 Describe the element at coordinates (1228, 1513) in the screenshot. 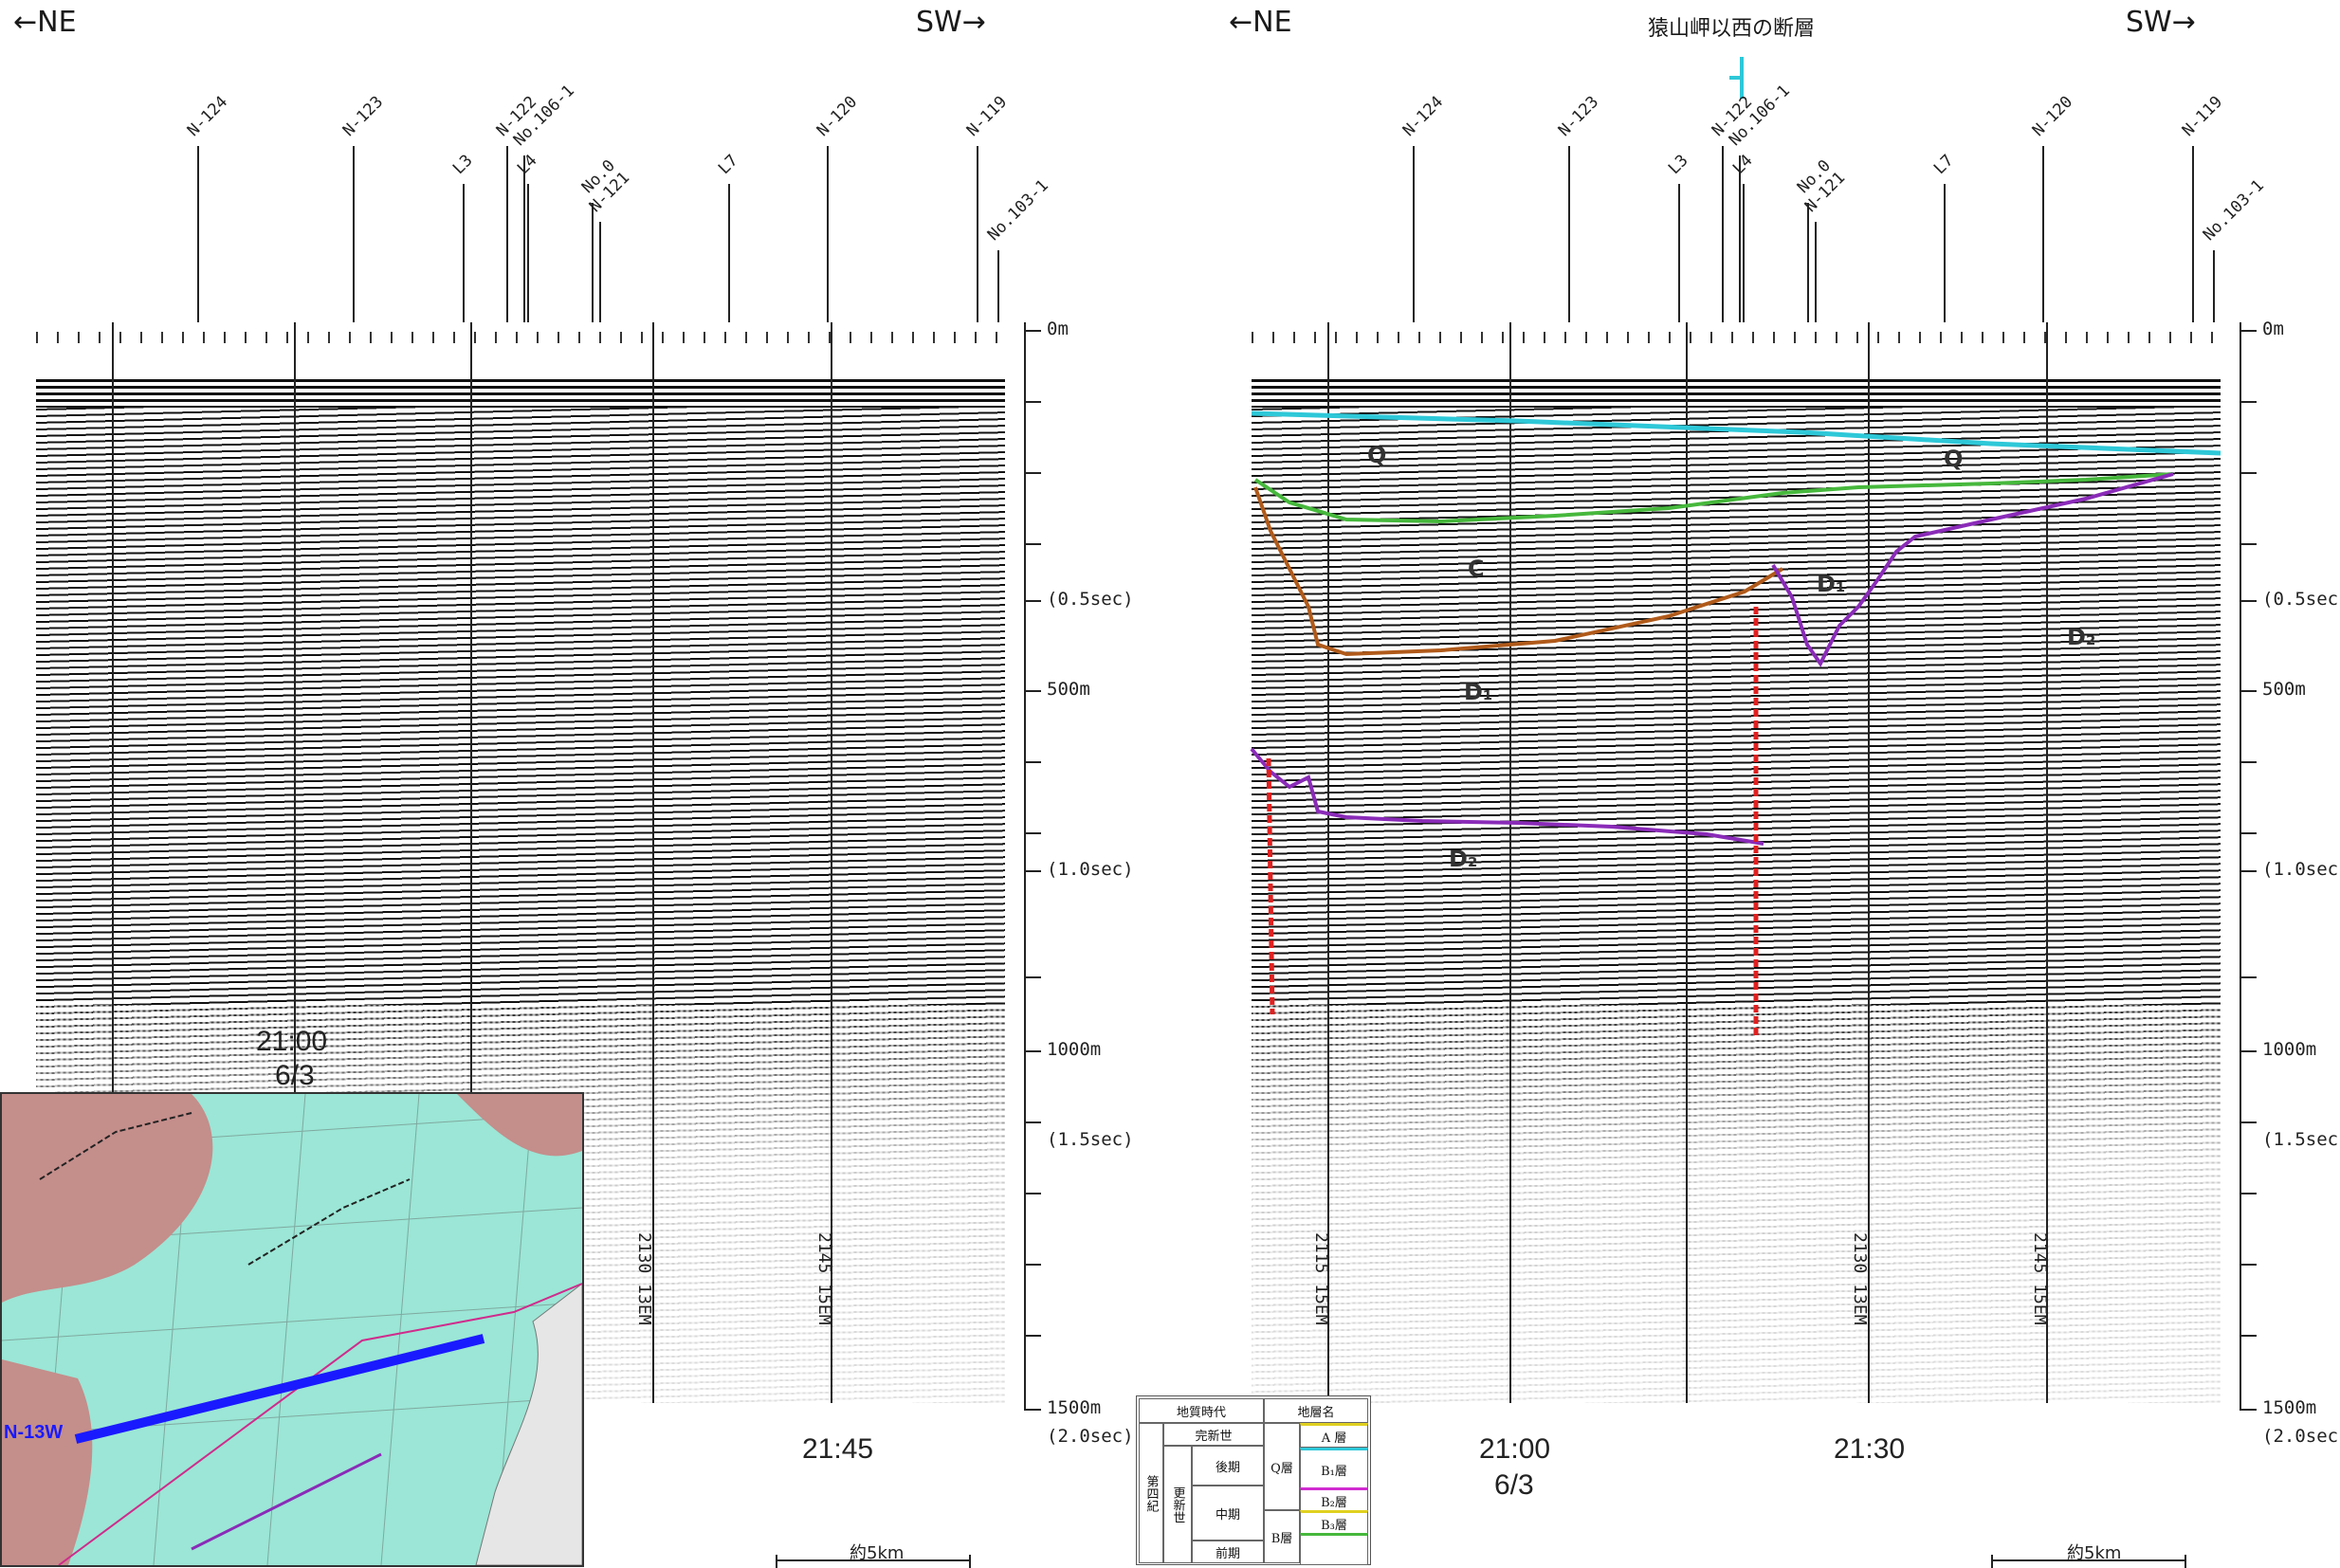

I see `legend-middle: 中期` at that location.